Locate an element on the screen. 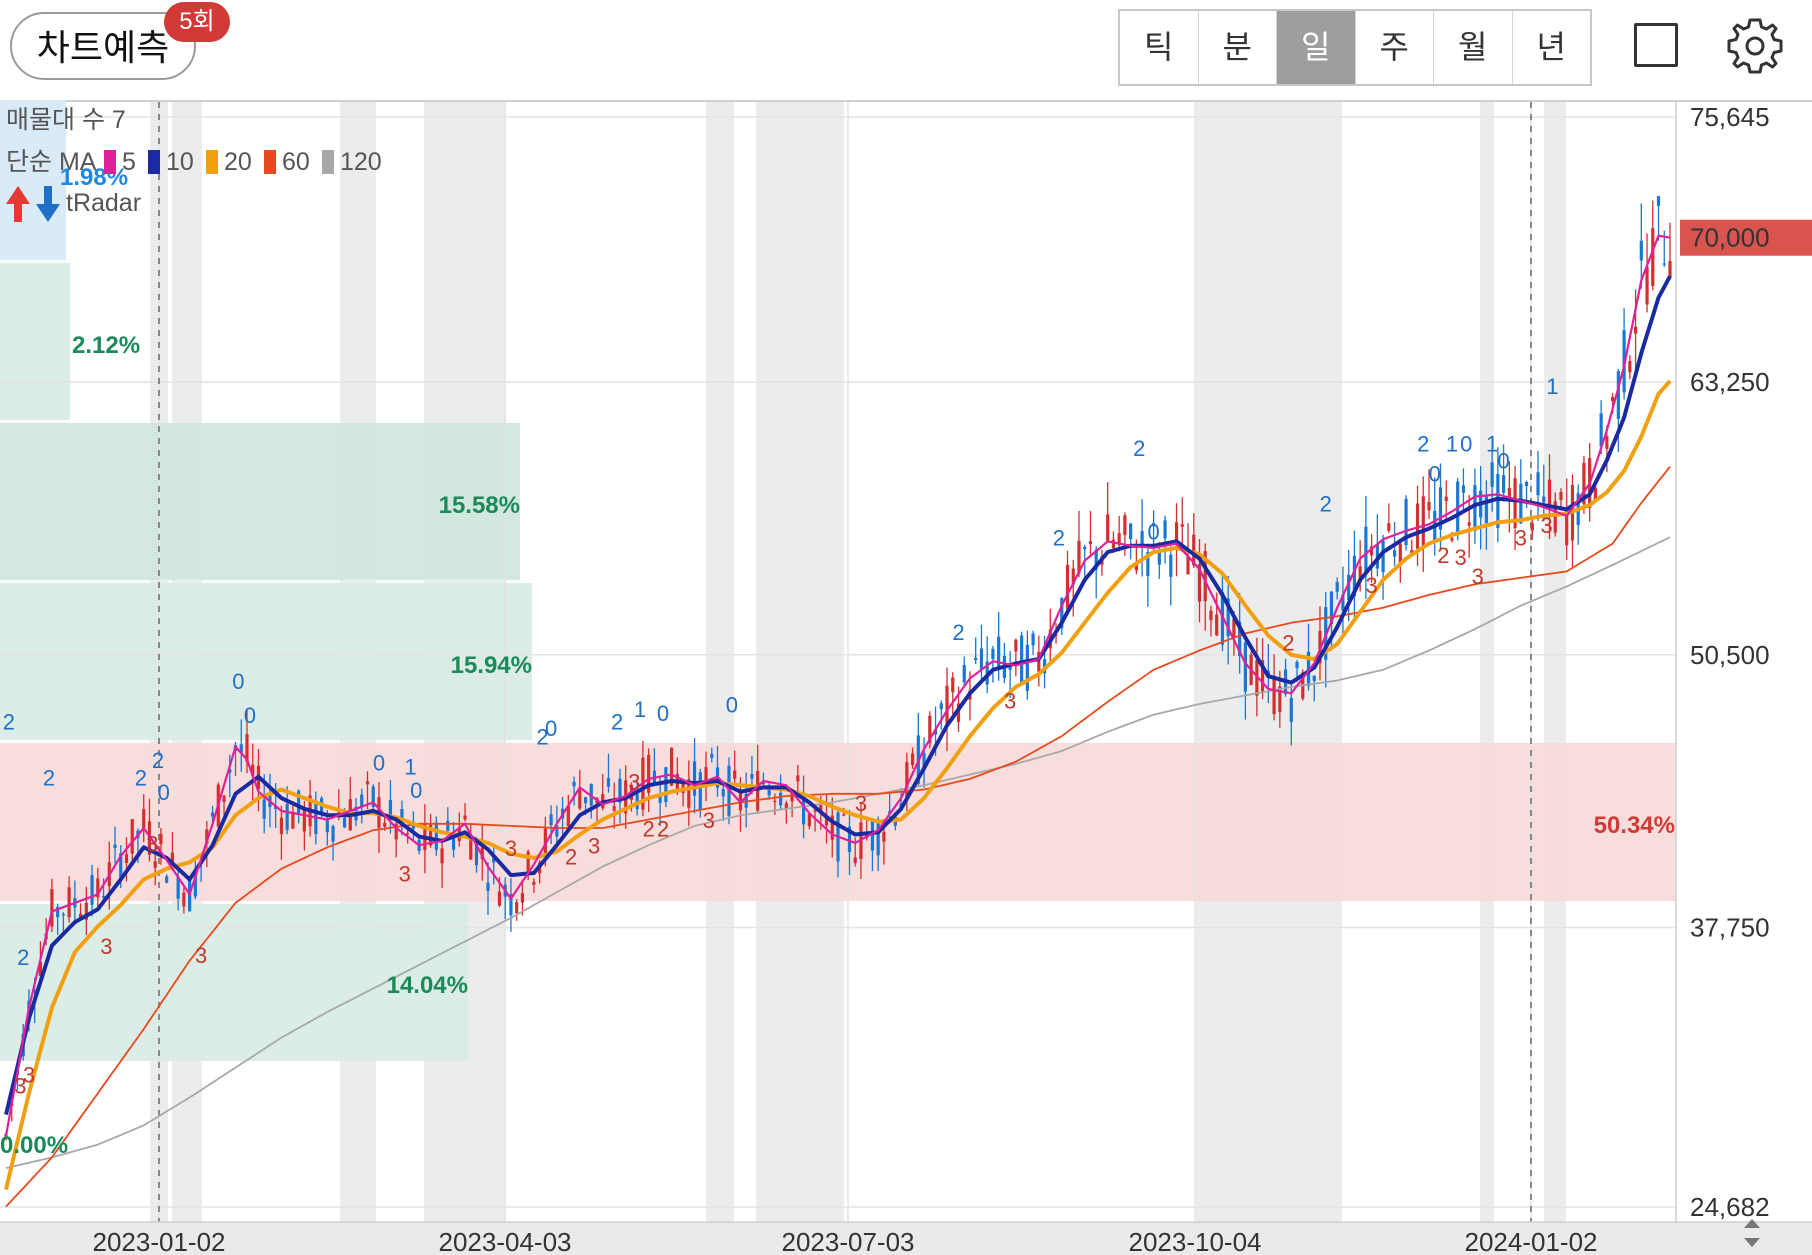  ma-legend-period: 5 is located at coordinates (129, 162).